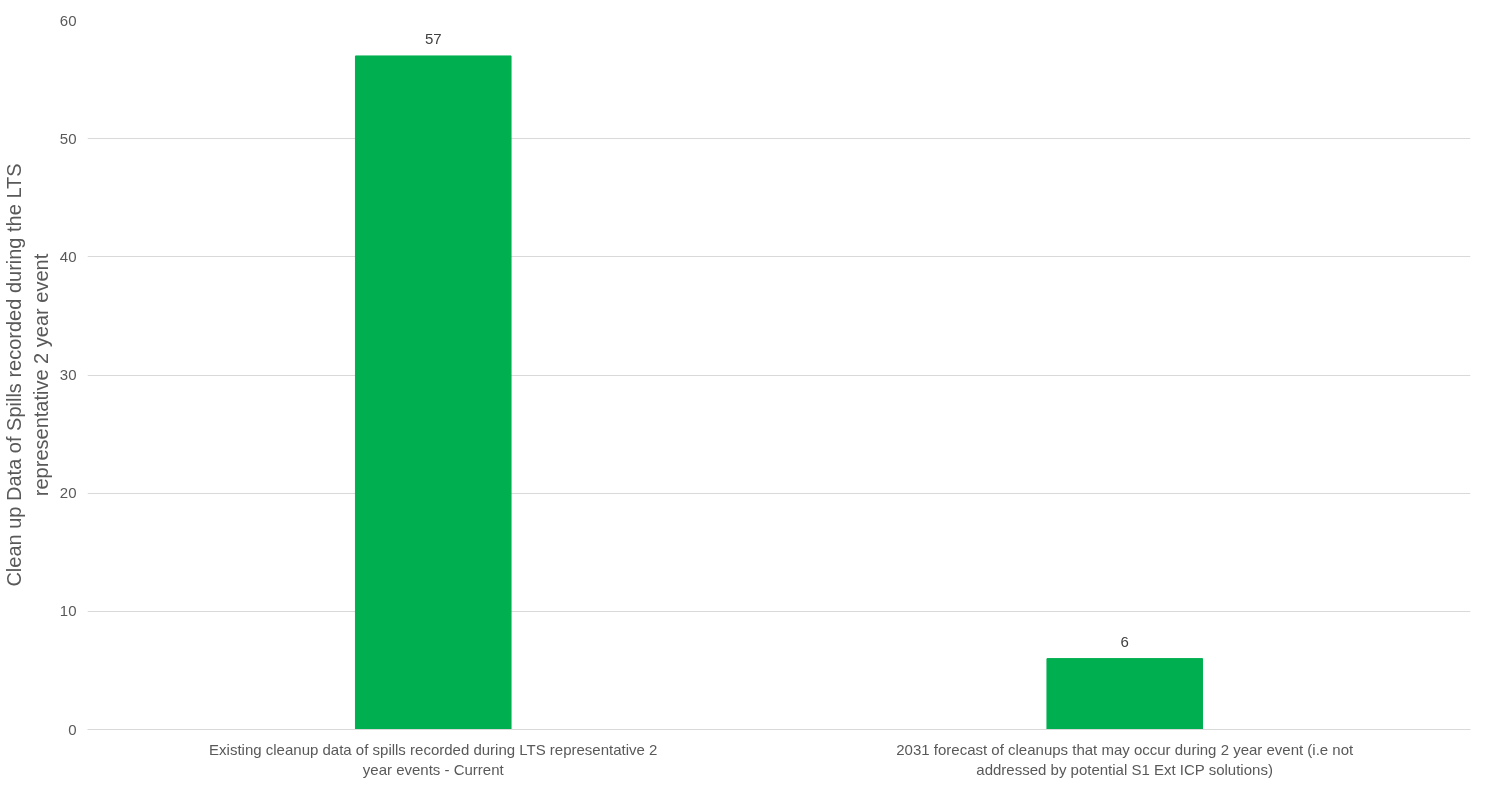 Image resolution: width=1501 pixels, height=801 pixels. Describe the element at coordinates (68, 256) in the screenshot. I see `y-tick-label: 40` at that location.